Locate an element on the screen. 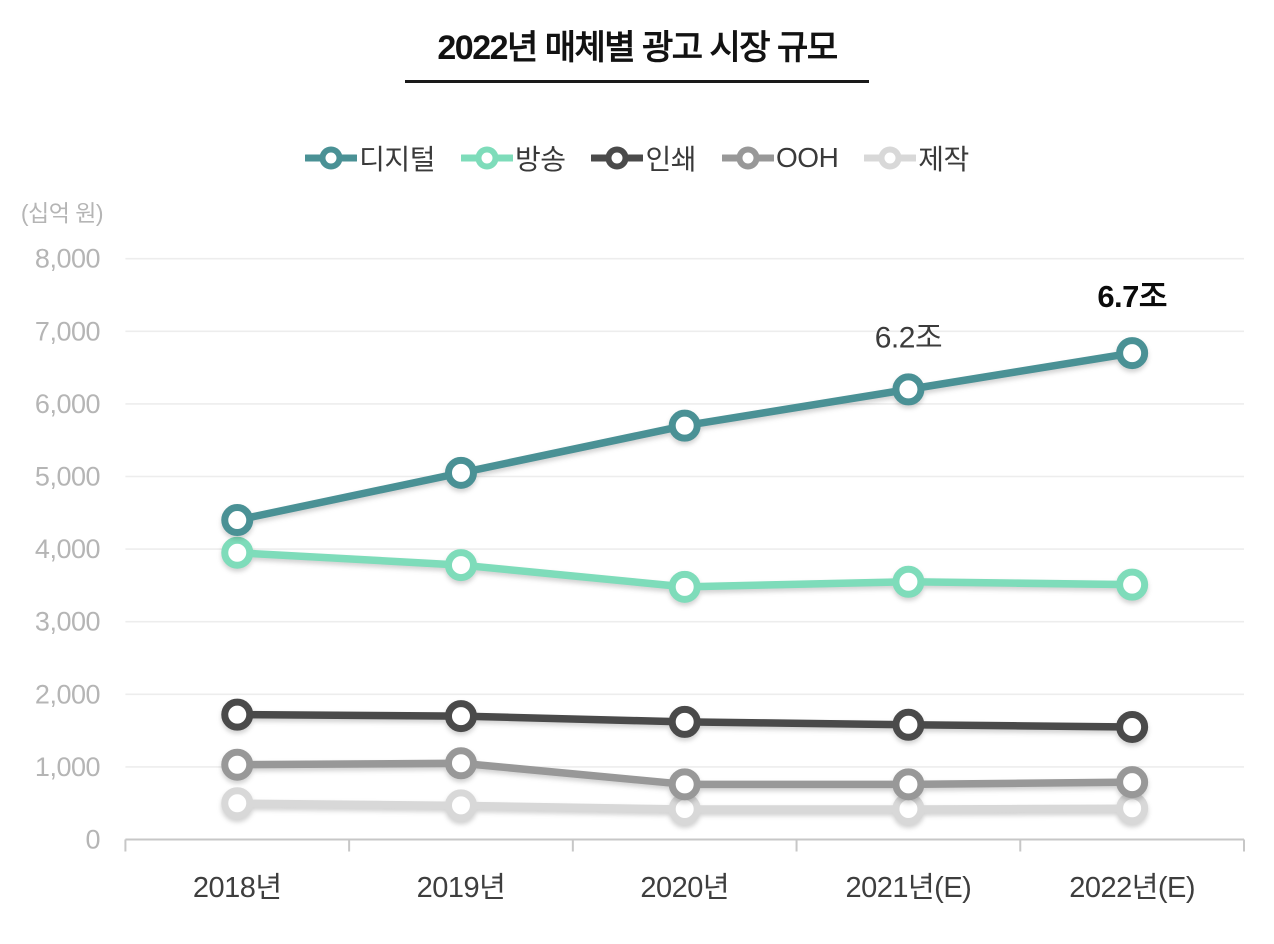 This screenshot has height=944, width=1274. y-axis-tick-label: 0 is located at coordinates (92, 840).